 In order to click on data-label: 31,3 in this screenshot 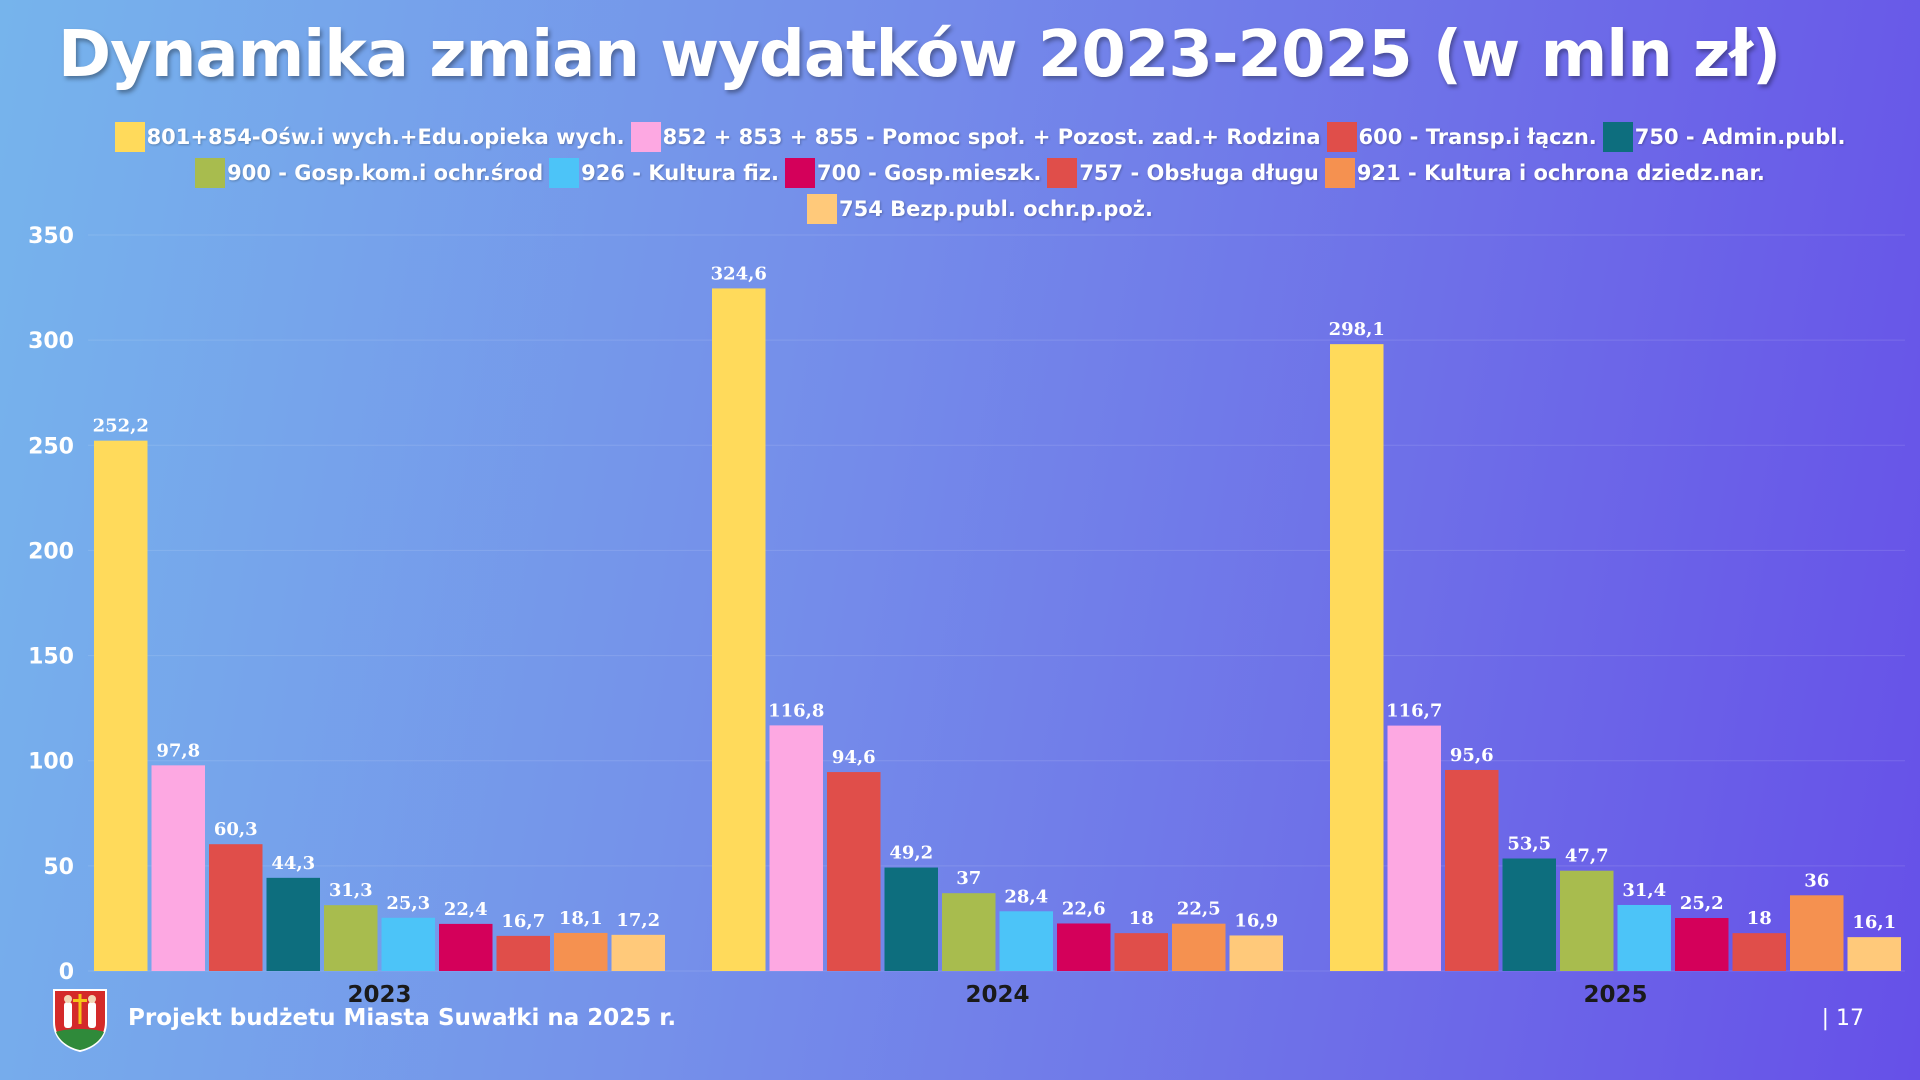, I will do `click(351, 890)`.